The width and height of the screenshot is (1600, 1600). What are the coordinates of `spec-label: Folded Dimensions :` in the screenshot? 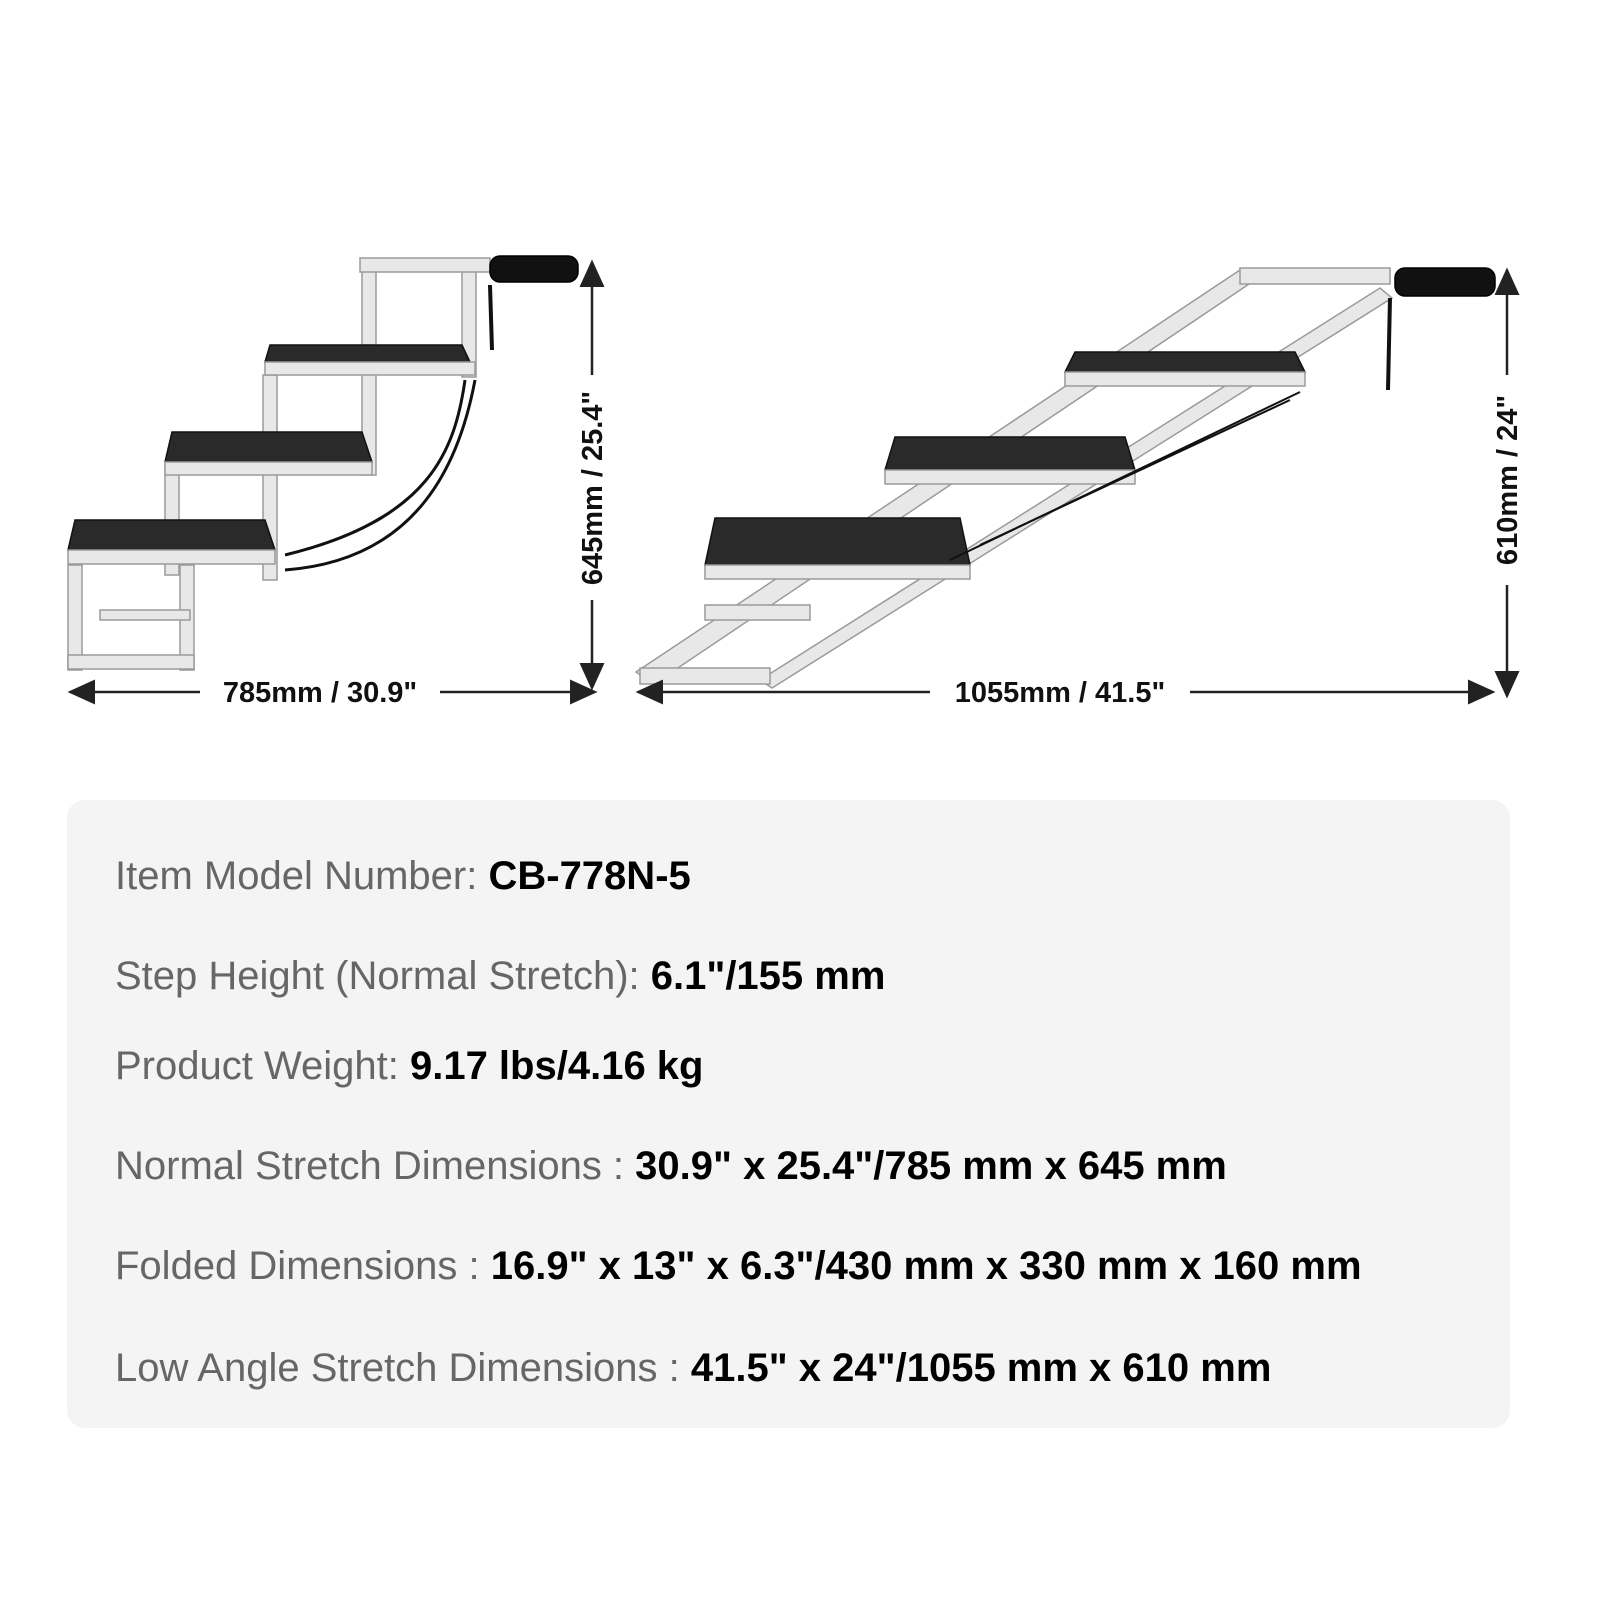 It's located at (303, 1266).